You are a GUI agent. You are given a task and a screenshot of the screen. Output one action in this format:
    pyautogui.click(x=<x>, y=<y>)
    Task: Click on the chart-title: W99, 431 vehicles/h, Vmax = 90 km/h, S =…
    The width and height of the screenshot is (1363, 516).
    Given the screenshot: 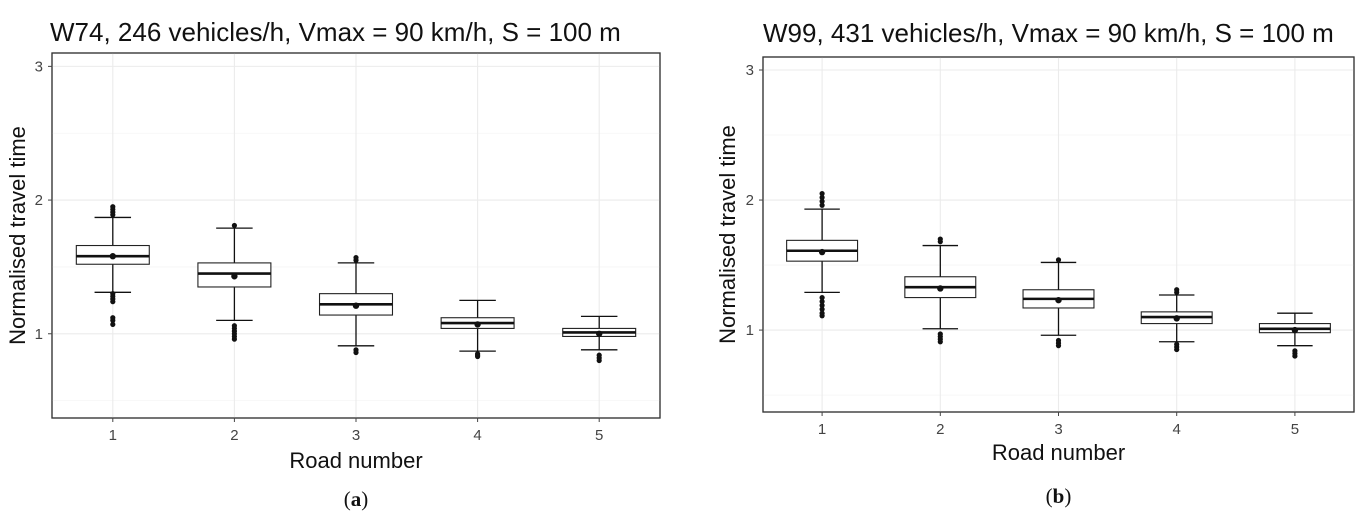 What is the action you would take?
    pyautogui.click(x=1048, y=33)
    